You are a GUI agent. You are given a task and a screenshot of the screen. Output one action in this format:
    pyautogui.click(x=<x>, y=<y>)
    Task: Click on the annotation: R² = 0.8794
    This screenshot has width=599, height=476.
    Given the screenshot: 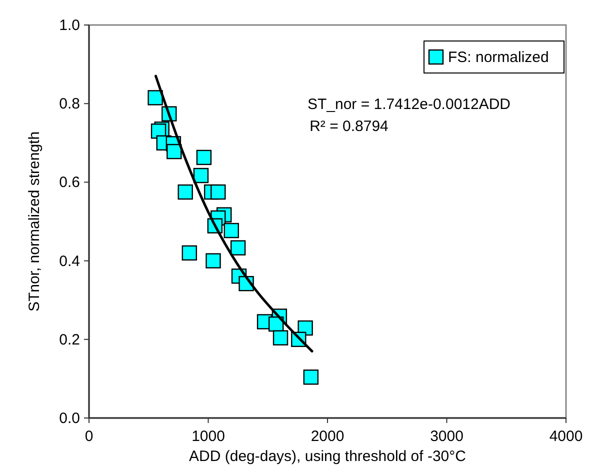 What is the action you would take?
    pyautogui.click(x=349, y=126)
    